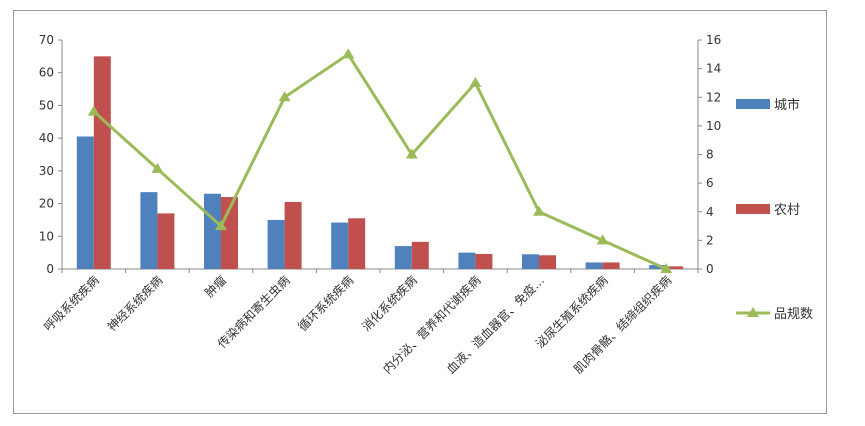 This screenshot has width=865, height=426. Describe the element at coordinates (46, 138) in the screenshot. I see `left-tick-label: 40` at that location.